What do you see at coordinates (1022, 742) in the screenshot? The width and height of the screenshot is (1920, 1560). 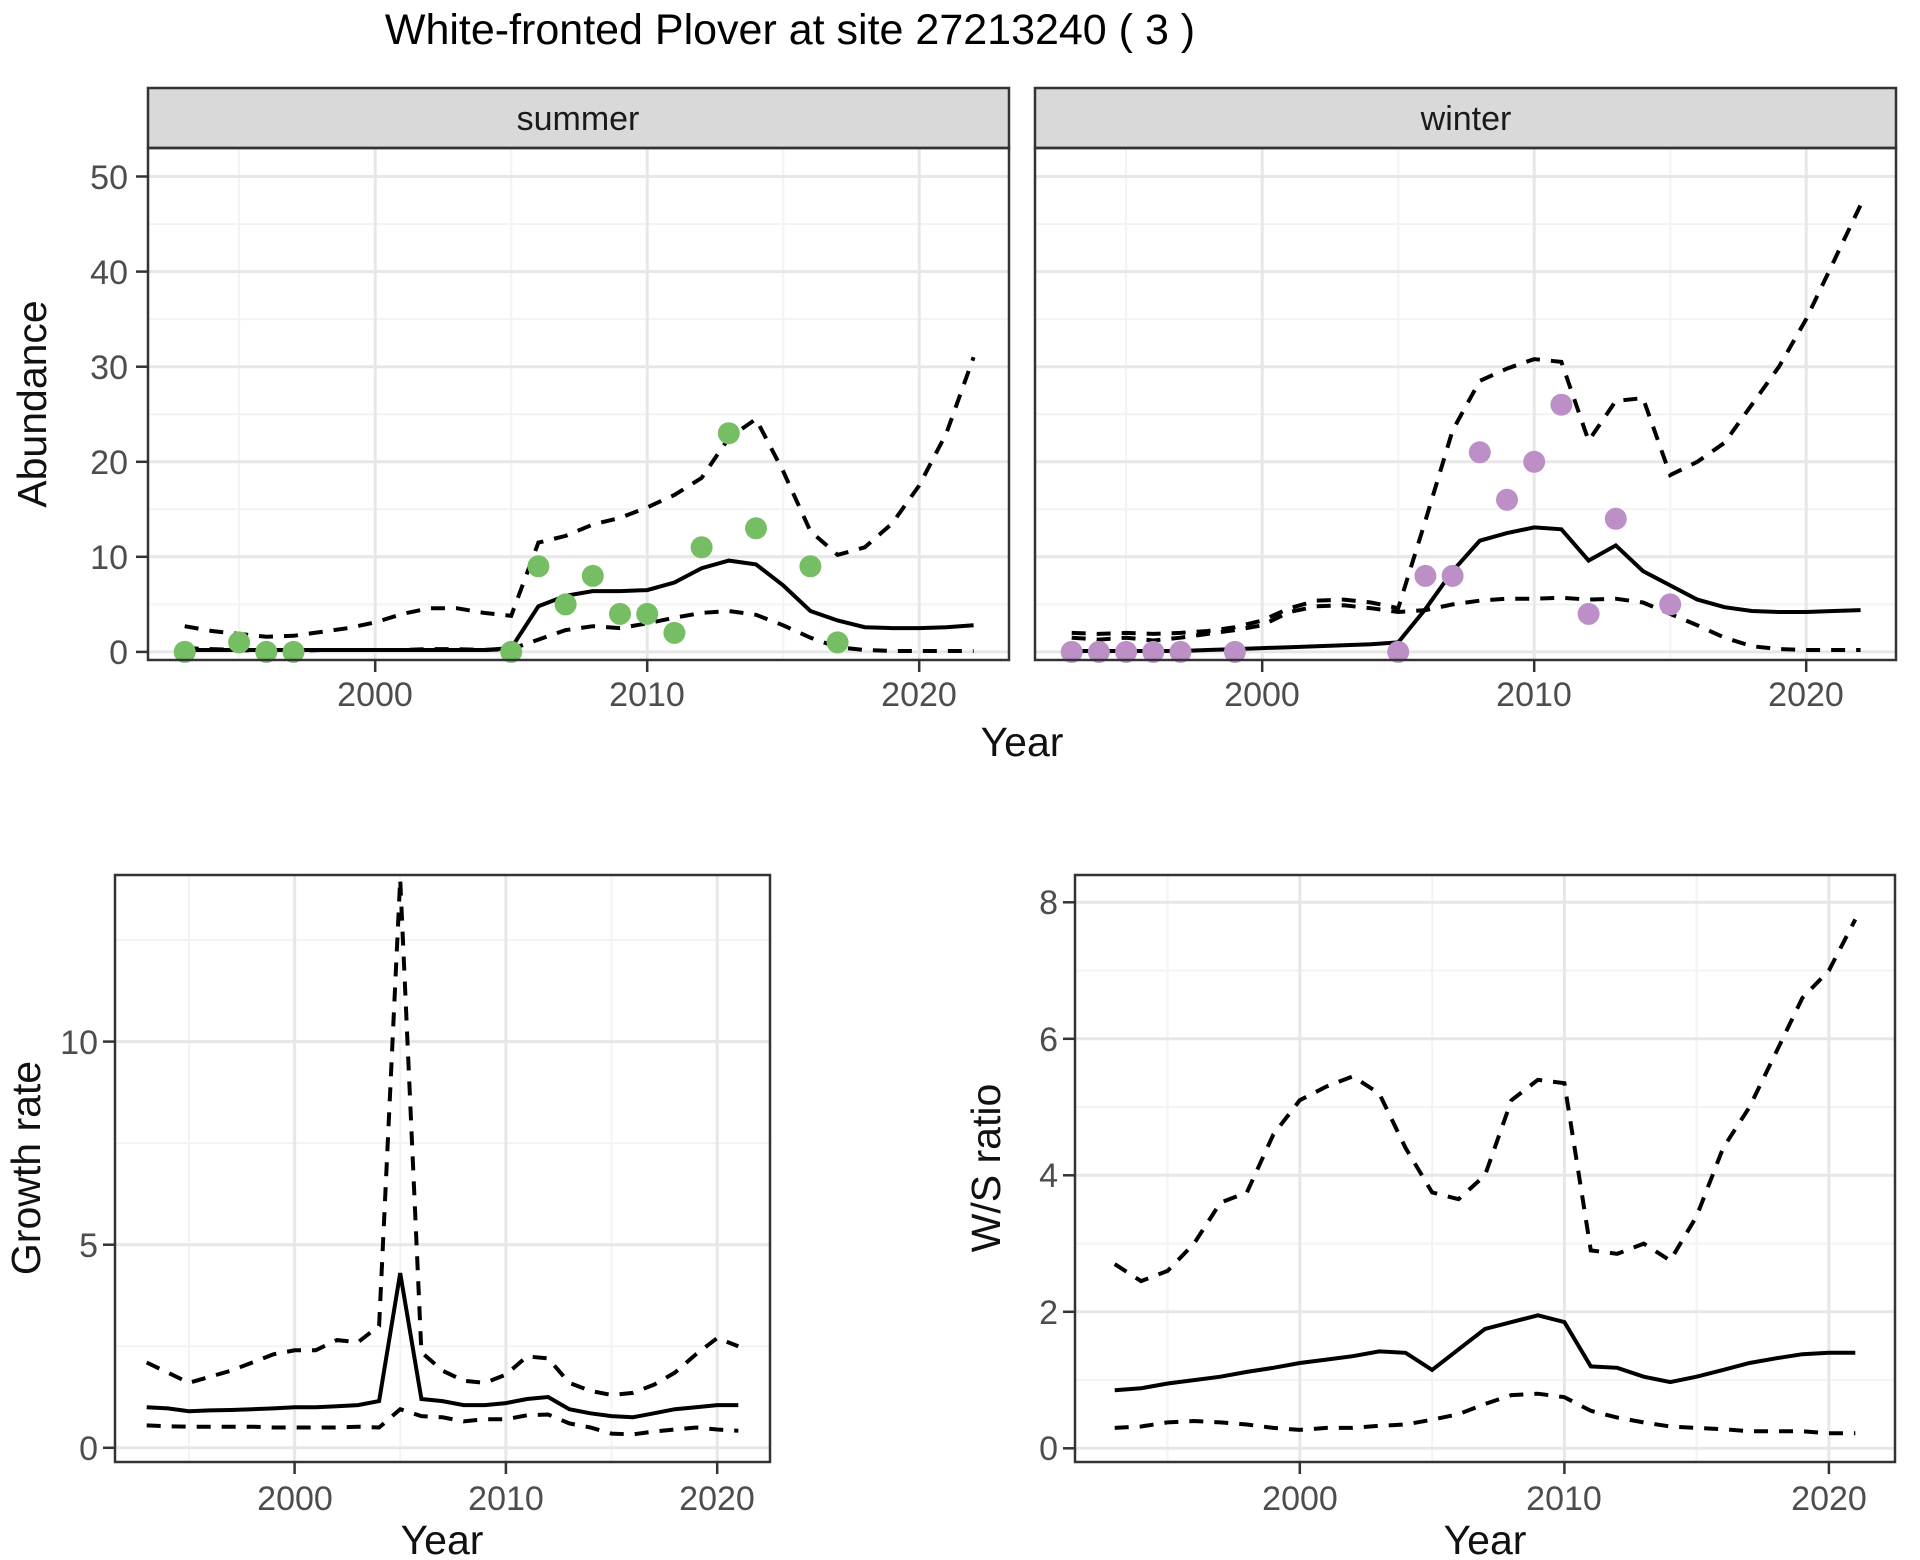 I see `abundance-x-axis-title: Year` at bounding box center [1022, 742].